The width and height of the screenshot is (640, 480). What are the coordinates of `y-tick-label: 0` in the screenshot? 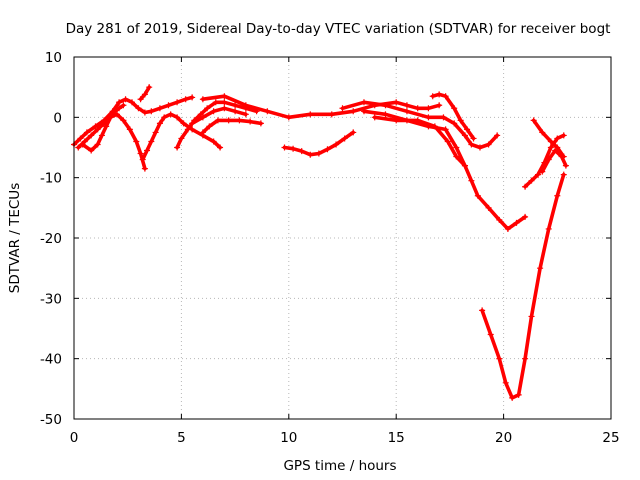 It's located at (57, 118).